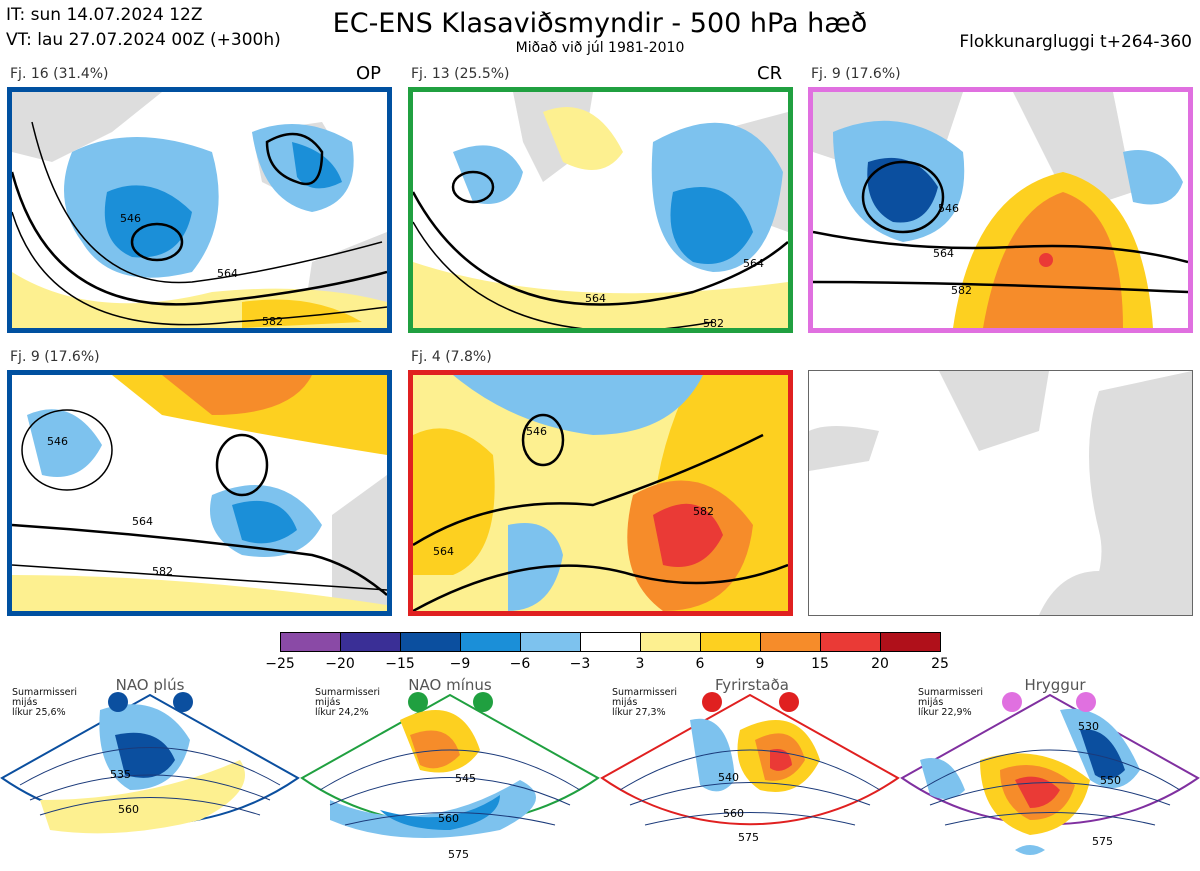 The height and width of the screenshot is (871, 1200). What do you see at coordinates (55, 357) in the screenshot?
I see `panel-4-label: Fj. 9 (17.6%)` at bounding box center [55, 357].